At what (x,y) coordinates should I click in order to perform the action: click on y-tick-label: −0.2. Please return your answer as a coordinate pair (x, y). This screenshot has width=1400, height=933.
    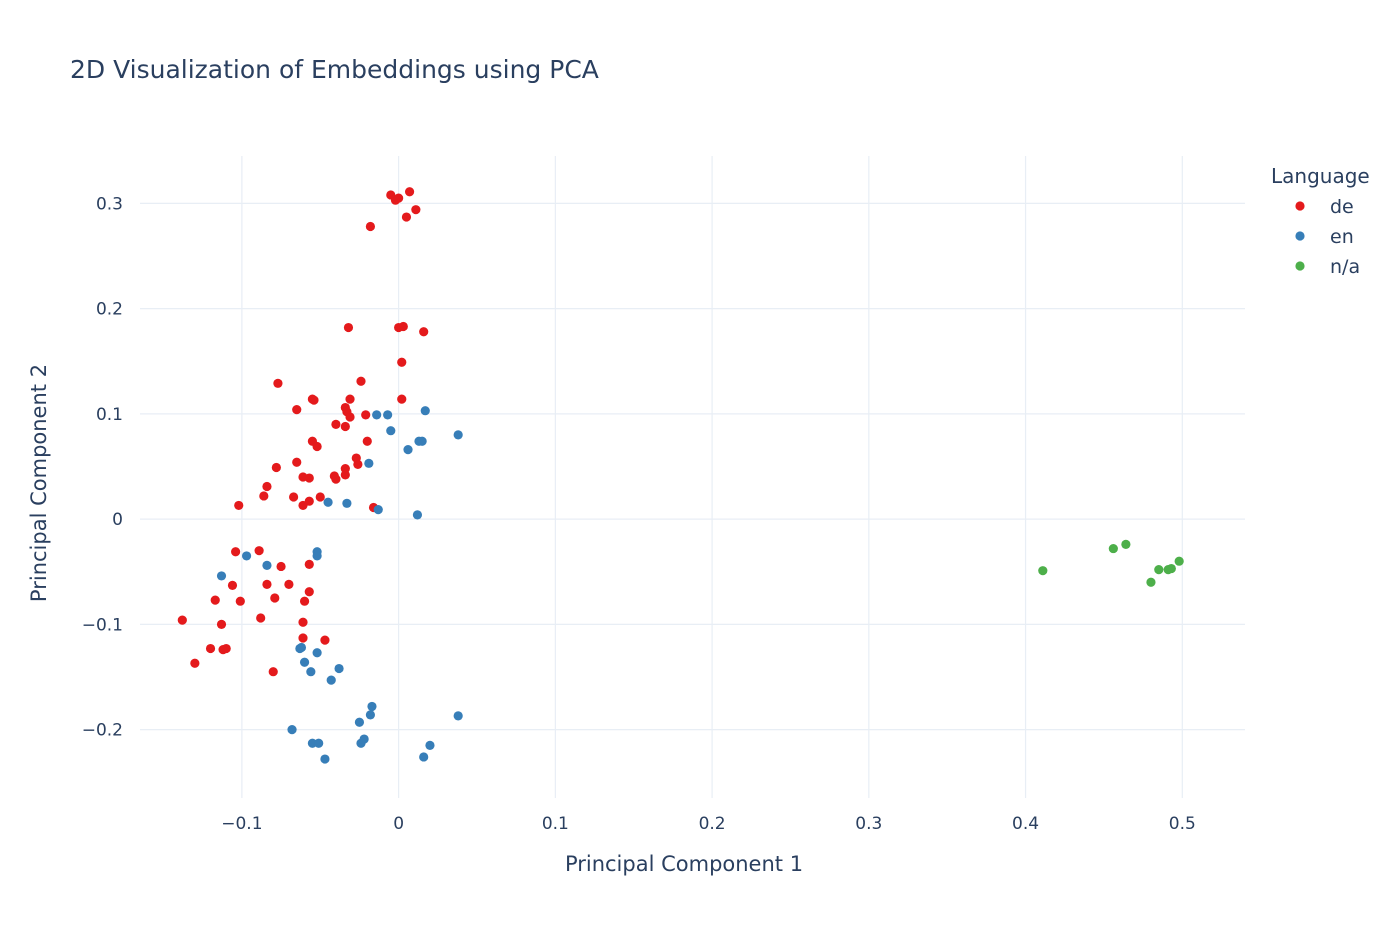
    Looking at the image, I should click on (102, 731).